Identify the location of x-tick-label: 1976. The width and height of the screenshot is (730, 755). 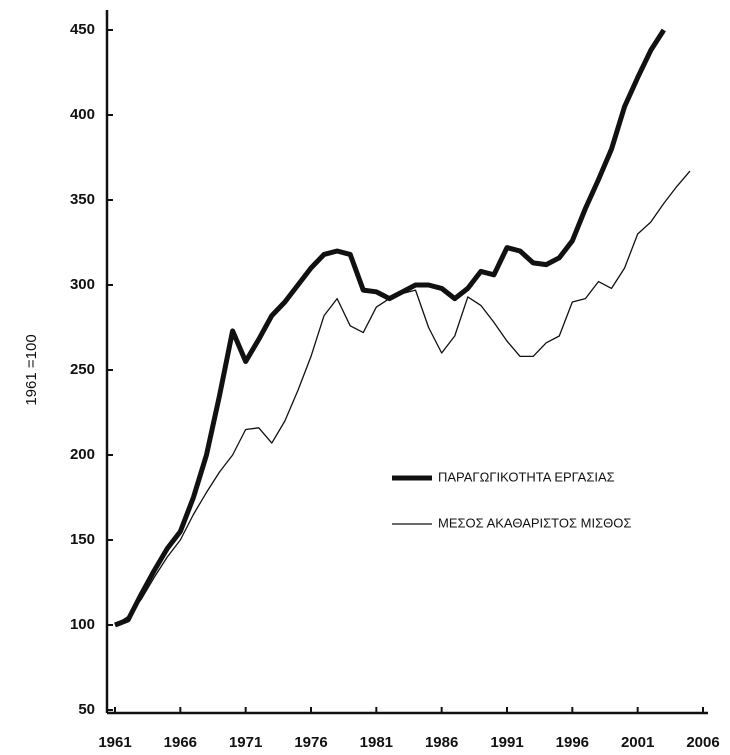
(310, 742).